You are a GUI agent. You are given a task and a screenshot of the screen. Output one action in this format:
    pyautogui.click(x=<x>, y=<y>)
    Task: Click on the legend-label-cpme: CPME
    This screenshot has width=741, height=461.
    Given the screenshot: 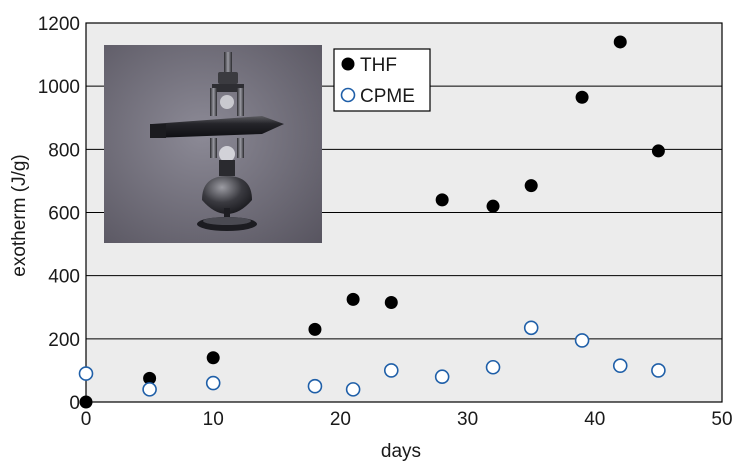 What is the action you would take?
    pyautogui.click(x=387, y=96)
    